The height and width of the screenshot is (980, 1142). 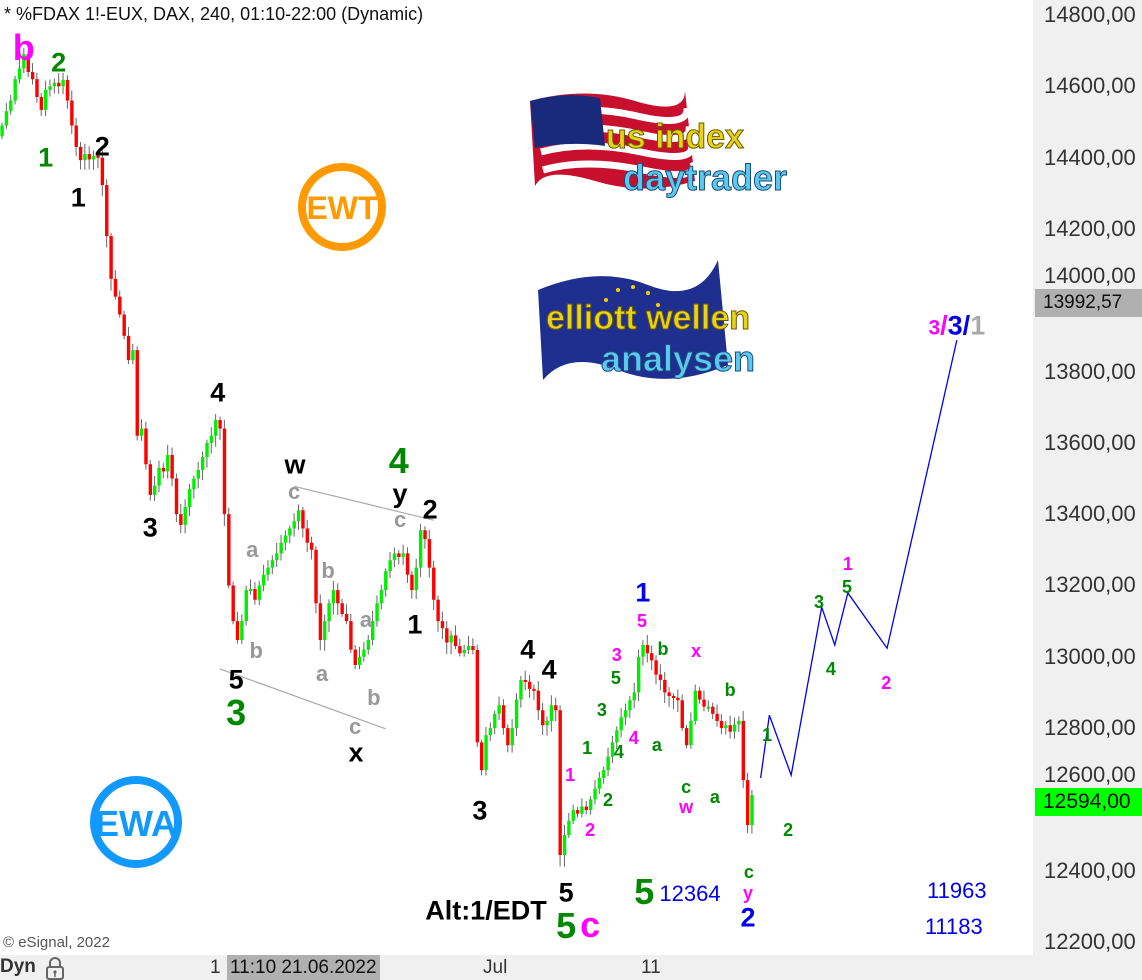 What do you see at coordinates (1090, 371) in the screenshot?
I see `price-tick-label: 13800,00` at bounding box center [1090, 371].